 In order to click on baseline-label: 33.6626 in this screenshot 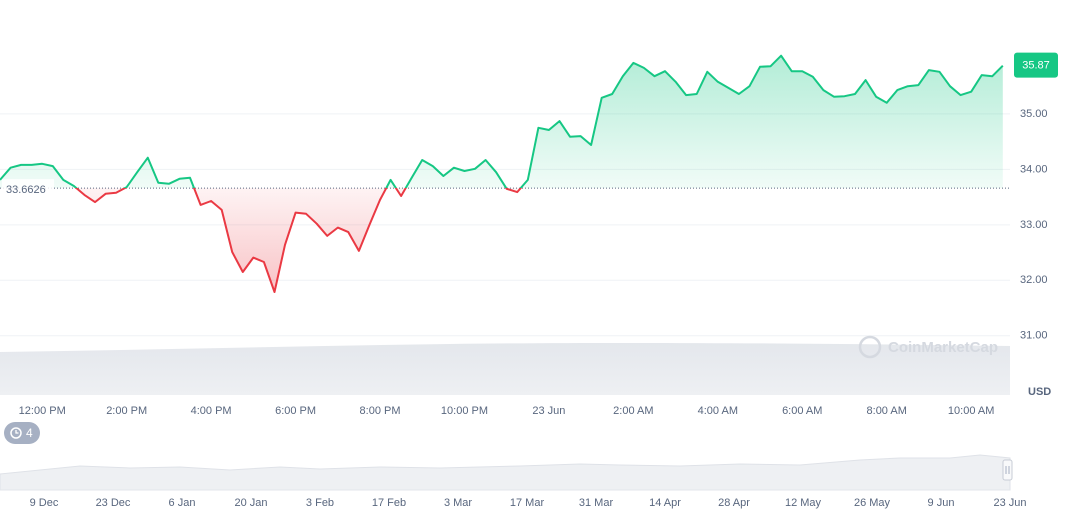, I will do `click(26, 190)`.